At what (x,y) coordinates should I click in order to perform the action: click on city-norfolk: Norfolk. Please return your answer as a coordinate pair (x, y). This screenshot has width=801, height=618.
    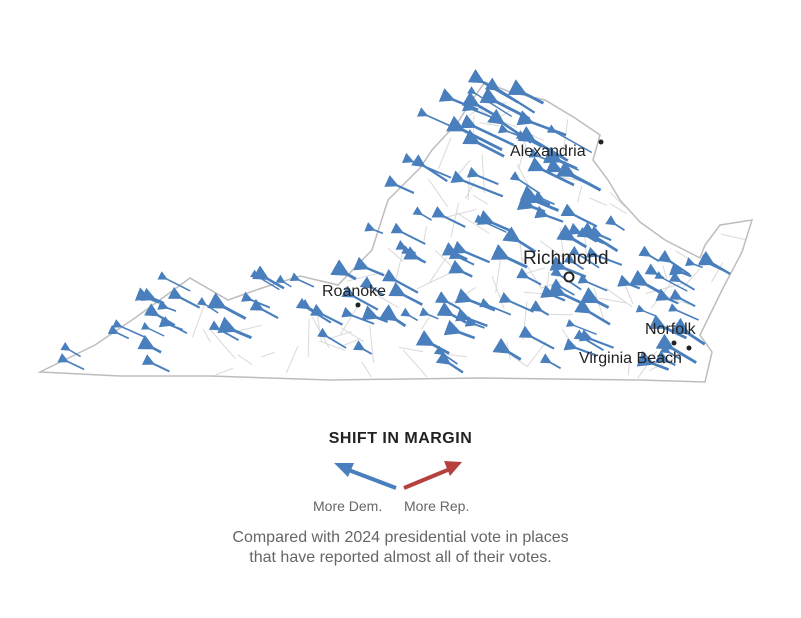
    Looking at the image, I should click on (671, 333).